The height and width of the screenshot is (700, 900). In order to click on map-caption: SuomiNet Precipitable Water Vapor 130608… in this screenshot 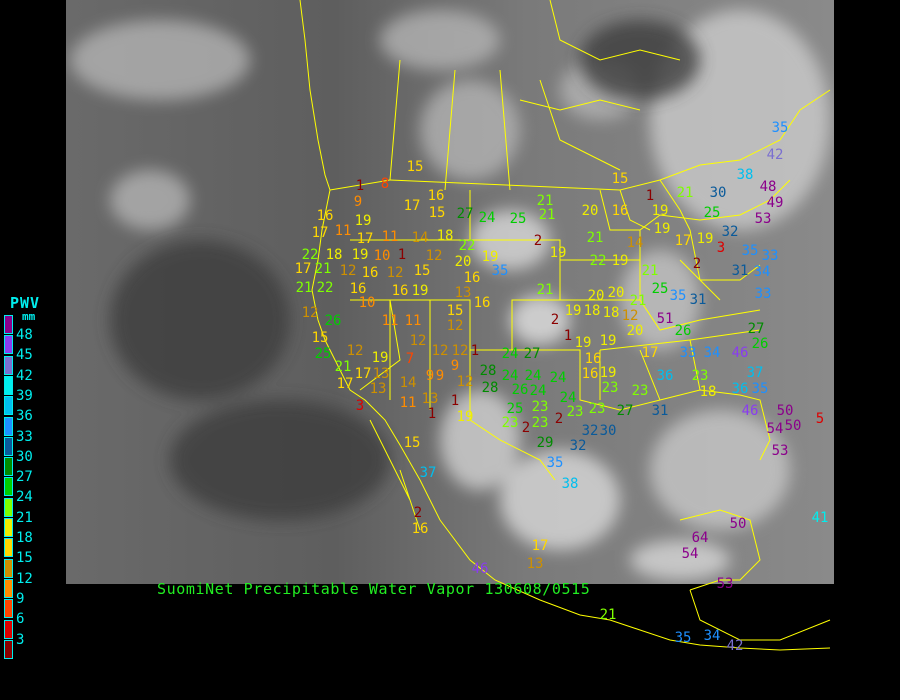, I will do `click(374, 589)`.